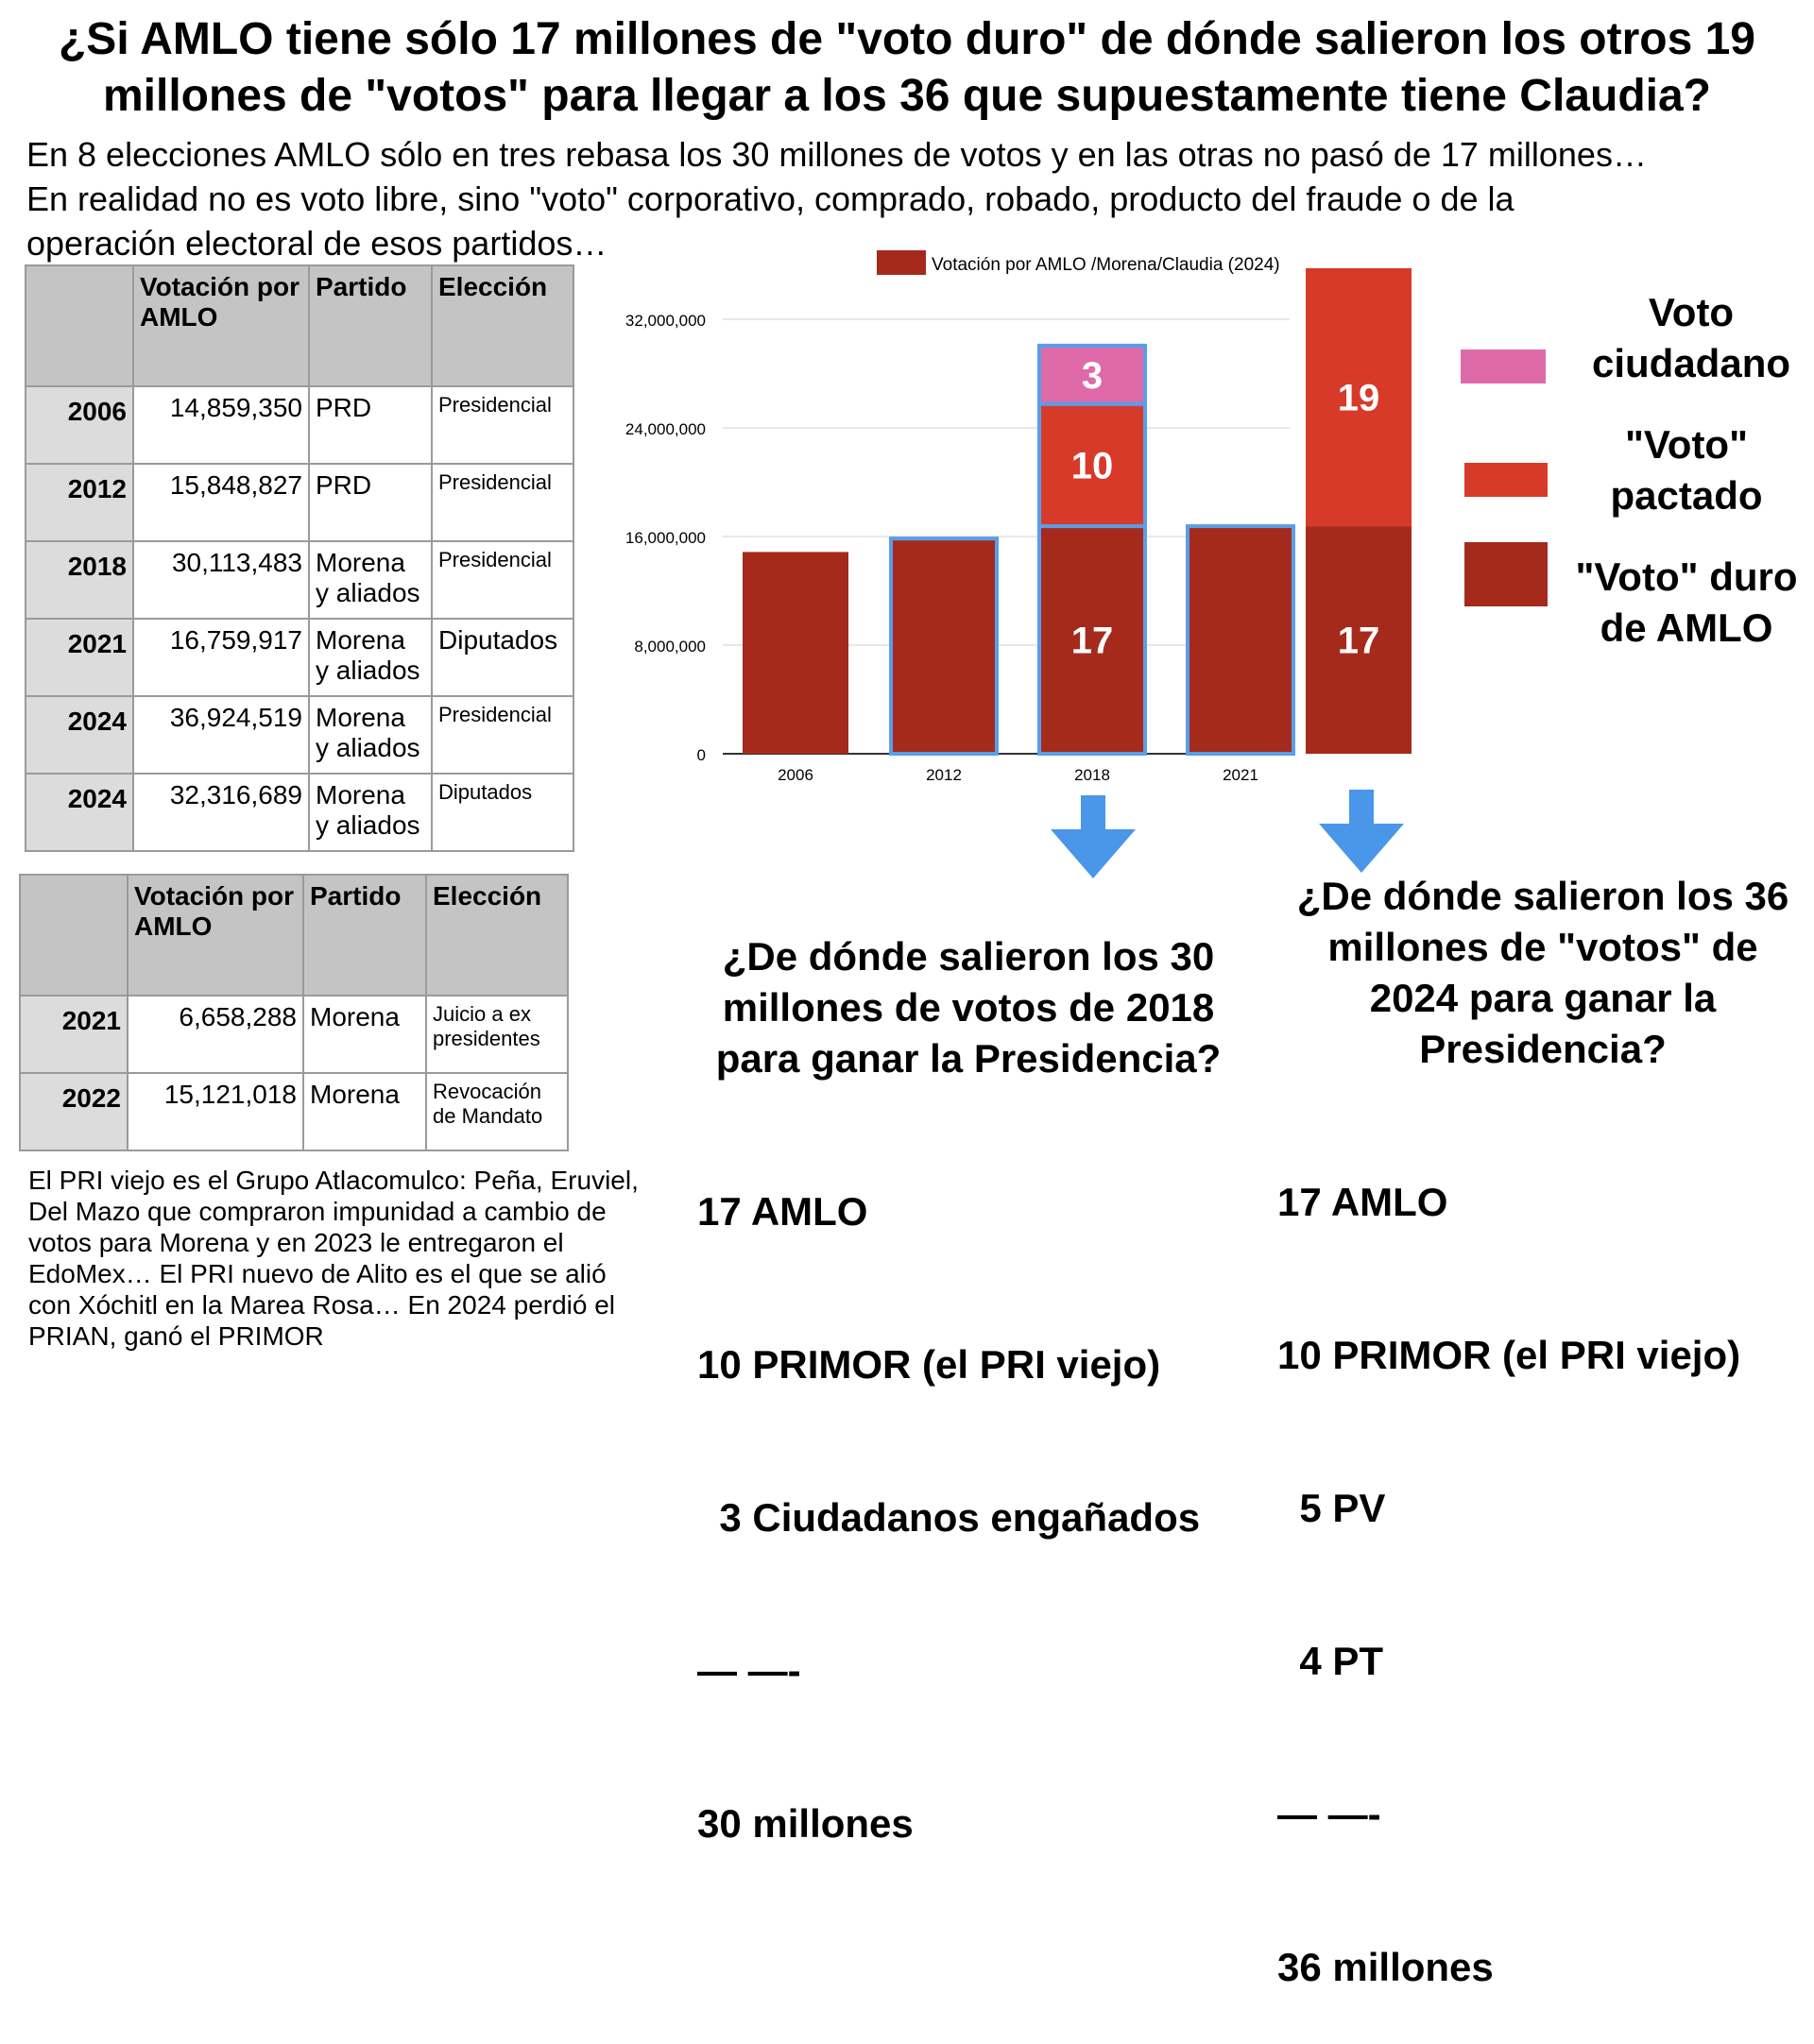 Image resolution: width=1814 pixels, height=2044 pixels. Describe the element at coordinates (1506, 574) in the screenshot. I see `legend-swatch-duro` at that location.